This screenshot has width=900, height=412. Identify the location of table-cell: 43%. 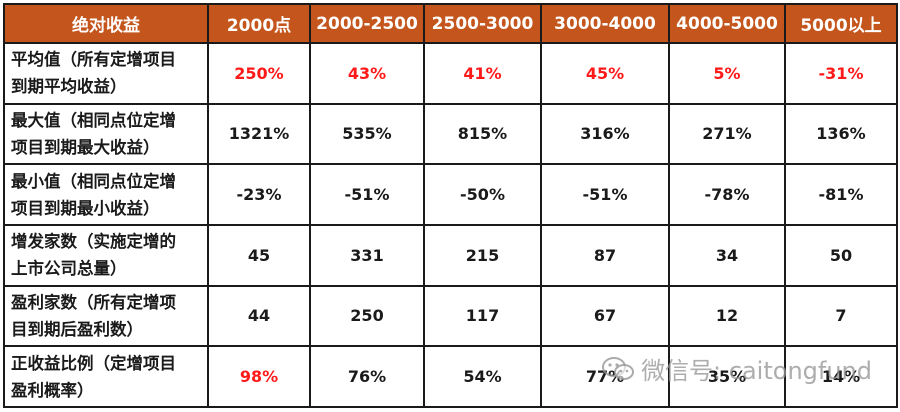
(367, 73).